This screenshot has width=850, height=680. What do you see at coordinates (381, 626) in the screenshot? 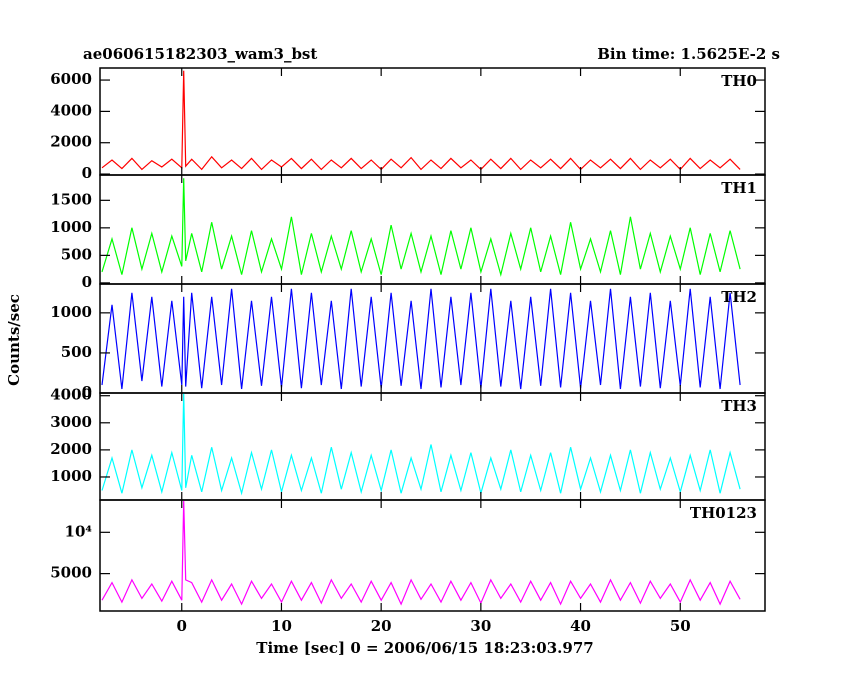
I see `x-tick-label: 20` at bounding box center [381, 626].